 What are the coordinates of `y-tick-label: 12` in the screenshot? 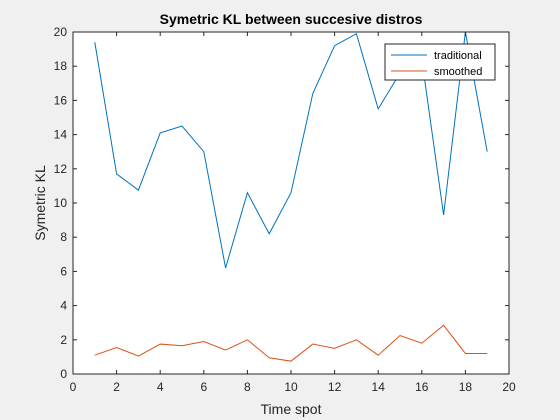 It's located at (61, 169).